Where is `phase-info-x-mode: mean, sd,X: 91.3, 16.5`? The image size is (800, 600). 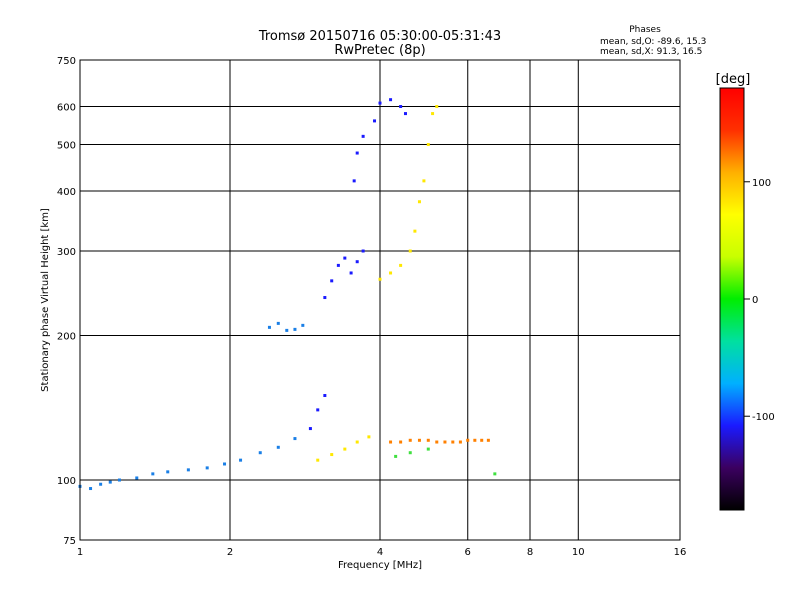 phase-info-x-mode: mean, sd,X: 91.3, 16.5 is located at coordinates (651, 52).